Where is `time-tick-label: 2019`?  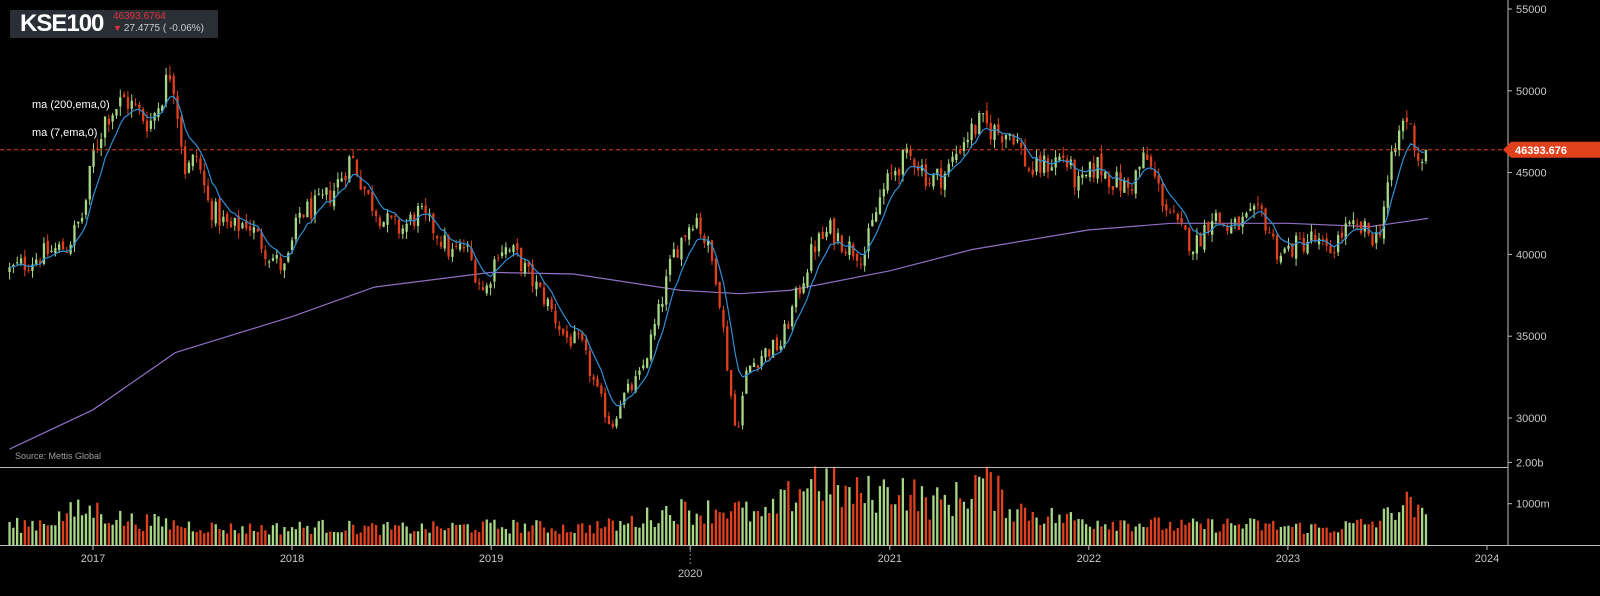
time-tick-label: 2019 is located at coordinates (491, 559).